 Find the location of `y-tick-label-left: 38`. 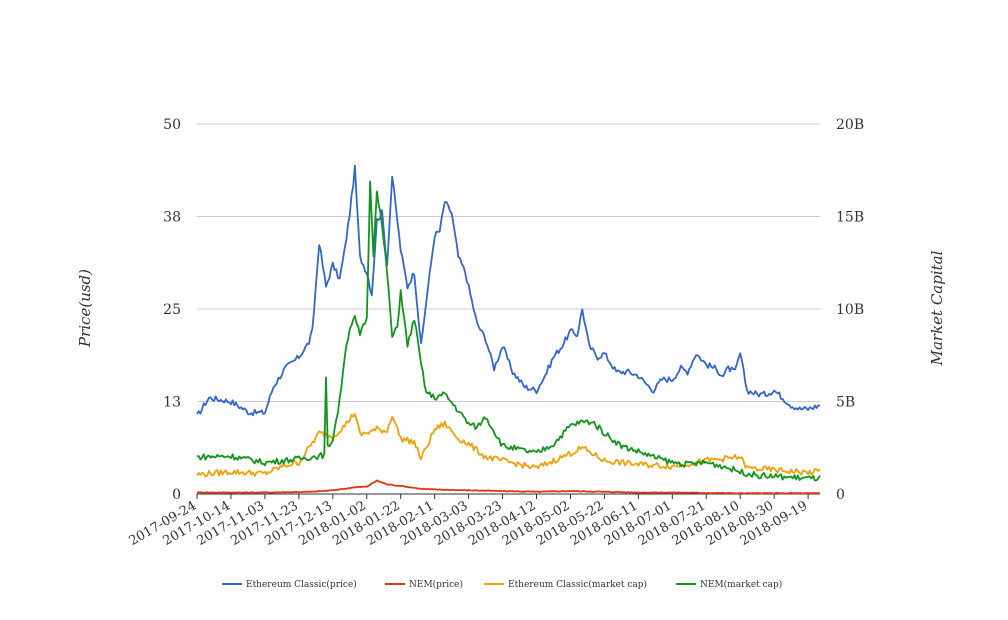

y-tick-label-left: 38 is located at coordinates (172, 218).